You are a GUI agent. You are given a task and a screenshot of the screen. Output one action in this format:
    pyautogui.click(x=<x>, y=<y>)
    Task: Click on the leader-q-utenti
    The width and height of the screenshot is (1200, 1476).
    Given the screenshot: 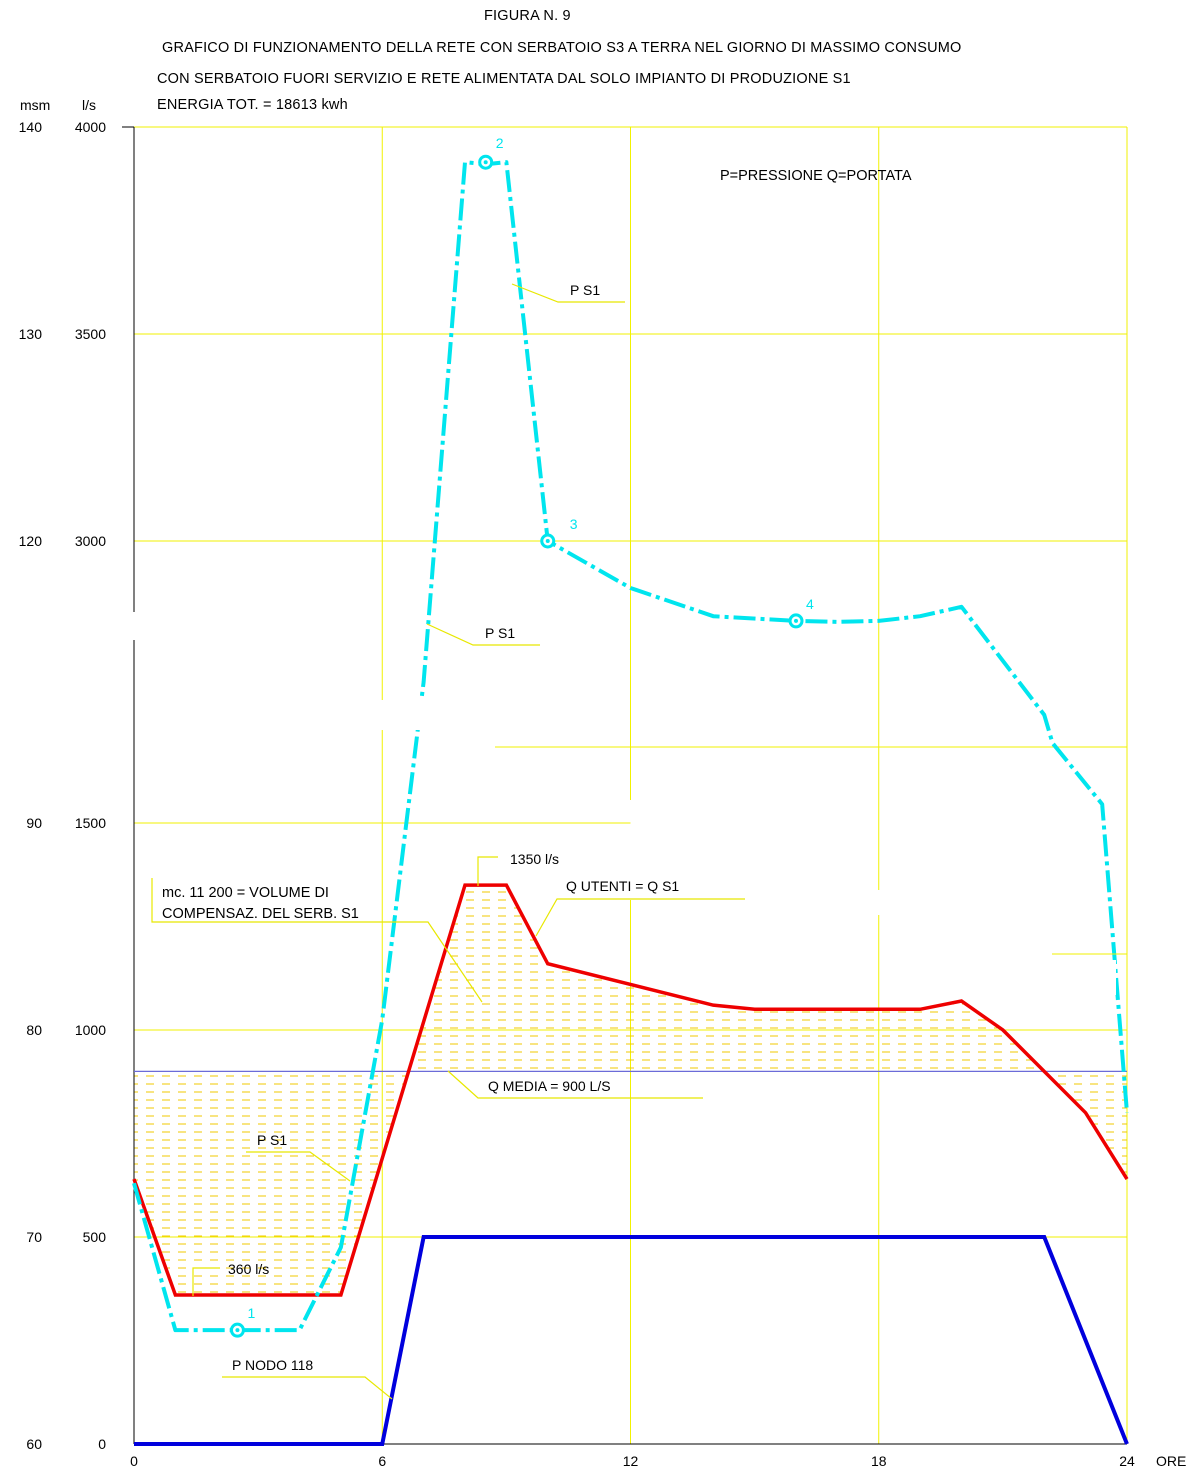 What is the action you would take?
    pyautogui.click(x=640, y=917)
    